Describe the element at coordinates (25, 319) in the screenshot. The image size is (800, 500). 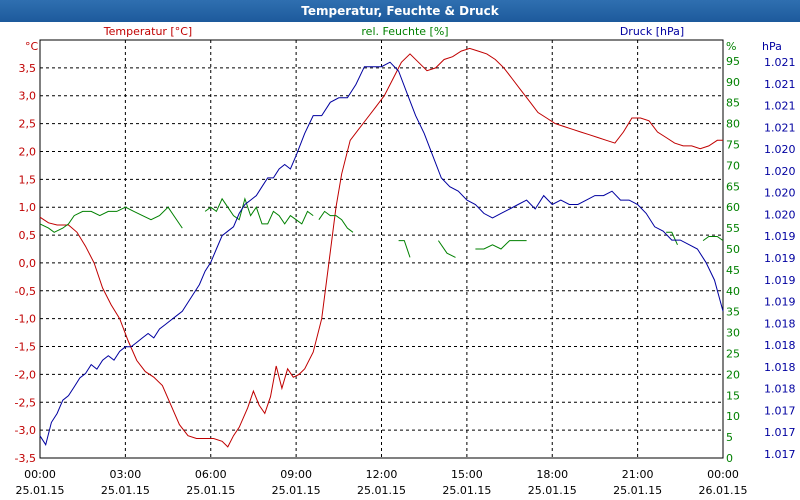
I see `temperature-tick-label: -1,0` at that location.